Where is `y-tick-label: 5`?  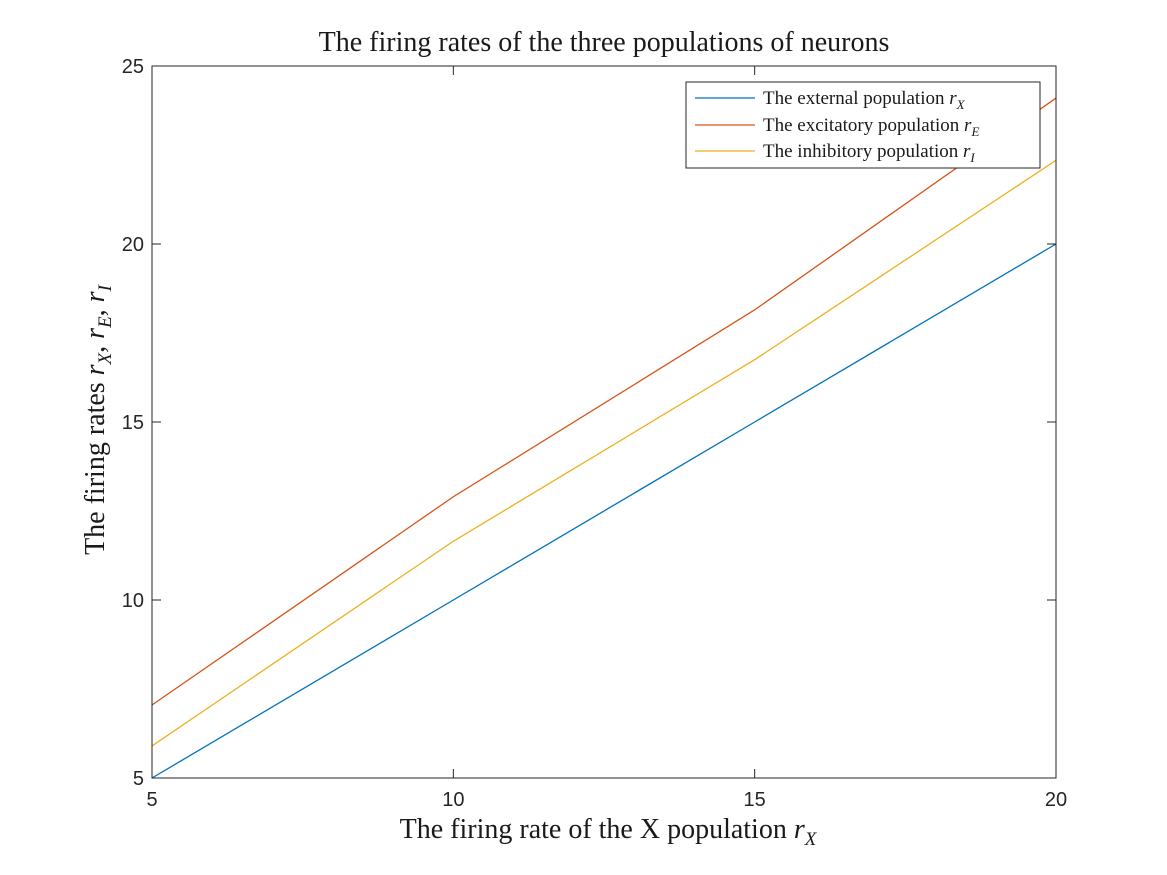
y-tick-label: 5 is located at coordinates (138, 779).